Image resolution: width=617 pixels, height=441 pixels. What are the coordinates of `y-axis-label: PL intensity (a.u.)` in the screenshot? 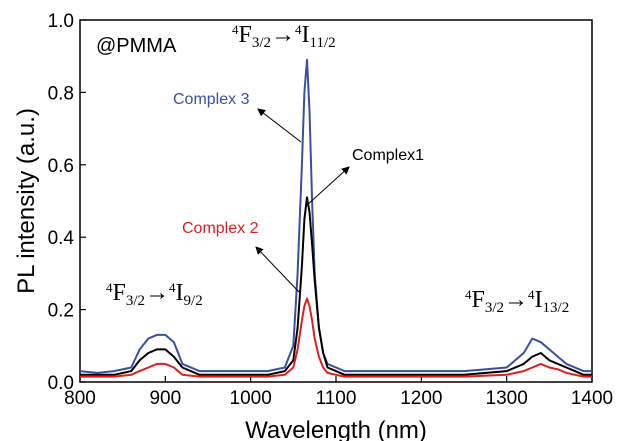 It's located at (26, 201).